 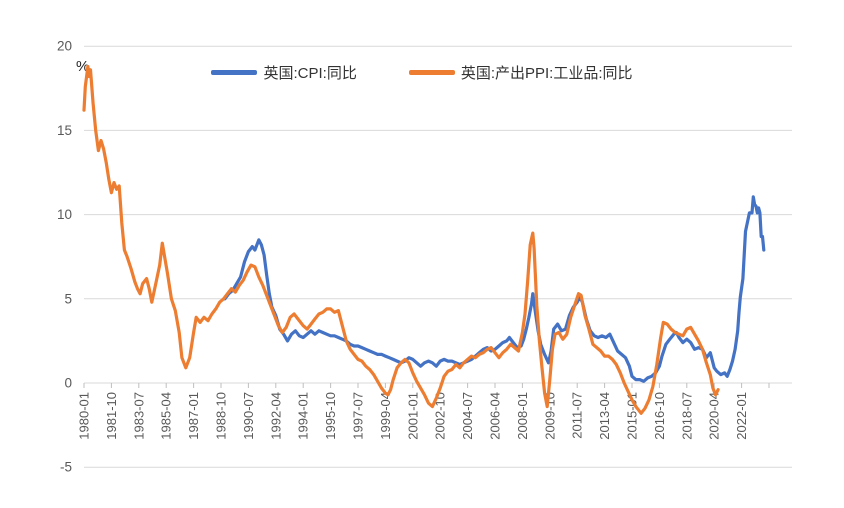 I want to click on chart-legend: 英国:CPI:同比 英国:产出PPI:工业品:同比, so click(x=422, y=72).